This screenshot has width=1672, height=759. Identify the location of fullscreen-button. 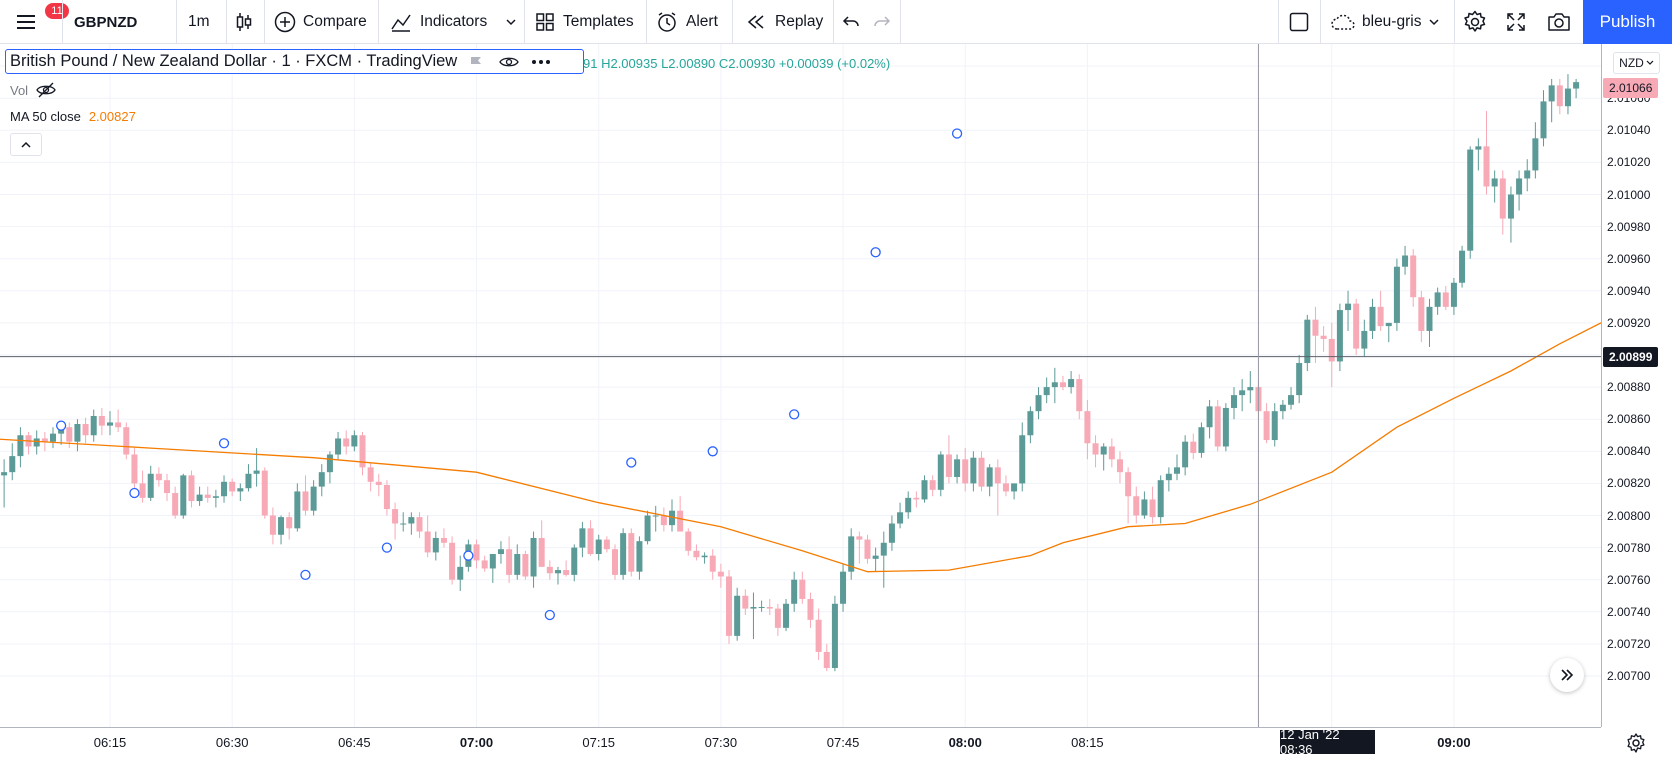
(1516, 22).